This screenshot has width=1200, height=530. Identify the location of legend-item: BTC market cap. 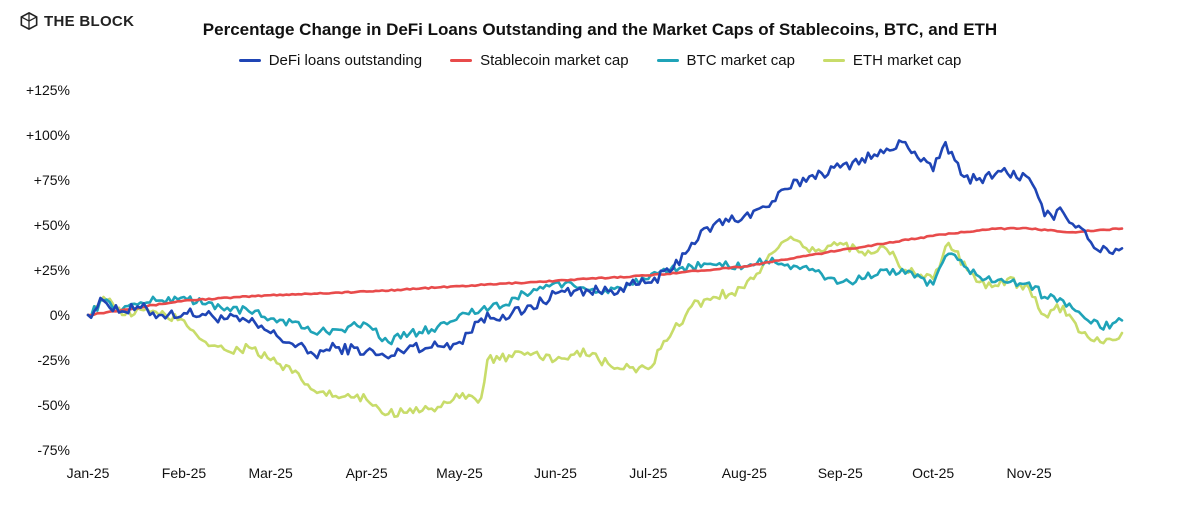
(725, 60).